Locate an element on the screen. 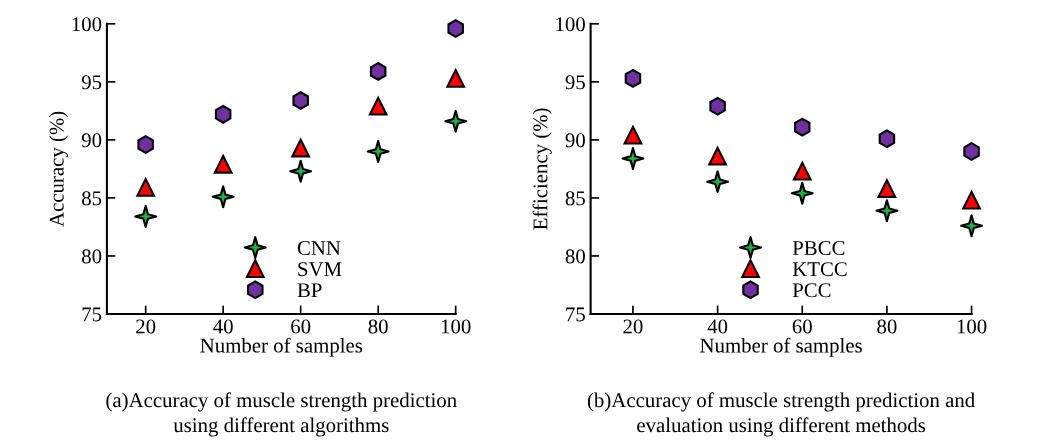  legend-label: SVM is located at coordinates (320, 269).